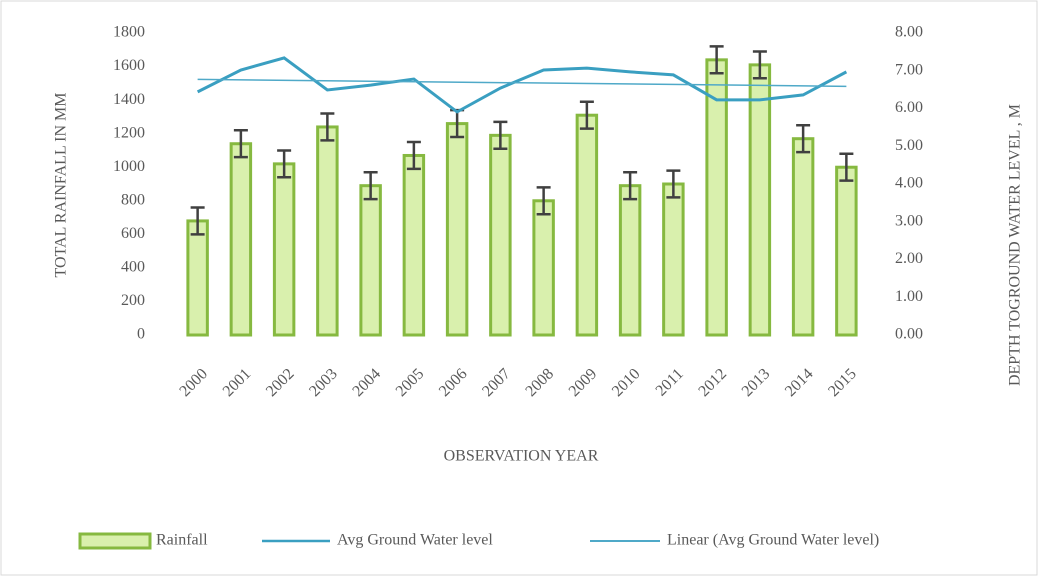  What do you see at coordinates (129, 132) in the screenshot?
I see `y-tick-label: 1200` at bounding box center [129, 132].